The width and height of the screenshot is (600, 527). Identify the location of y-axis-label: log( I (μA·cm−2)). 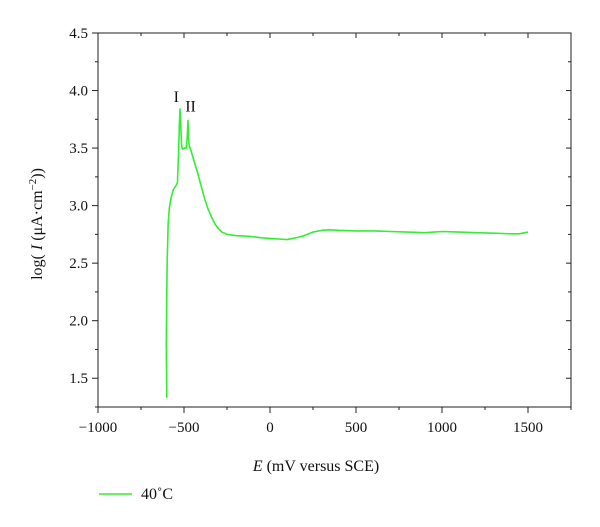
(36, 224).